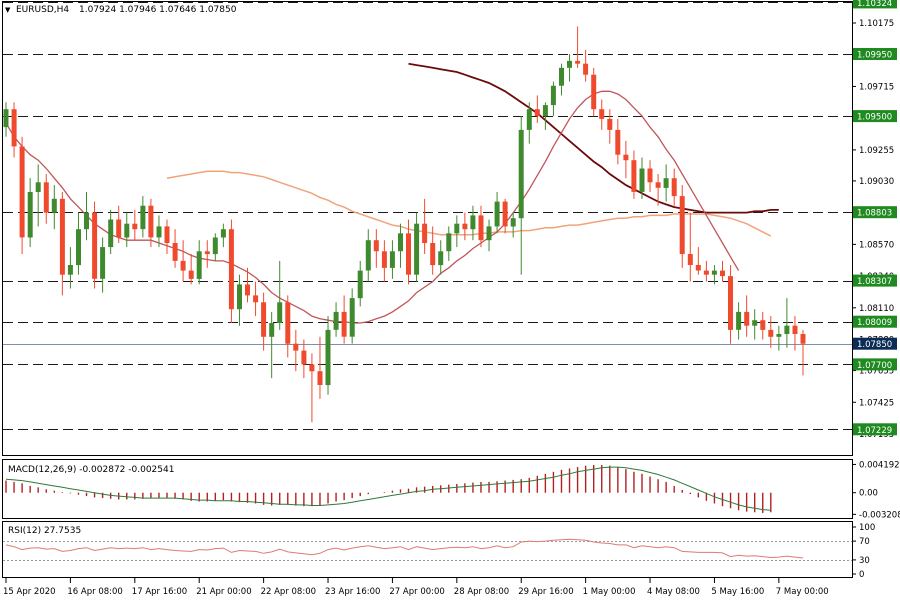  I want to click on time-tick-label: 23 Apr 16:00, so click(352, 592).